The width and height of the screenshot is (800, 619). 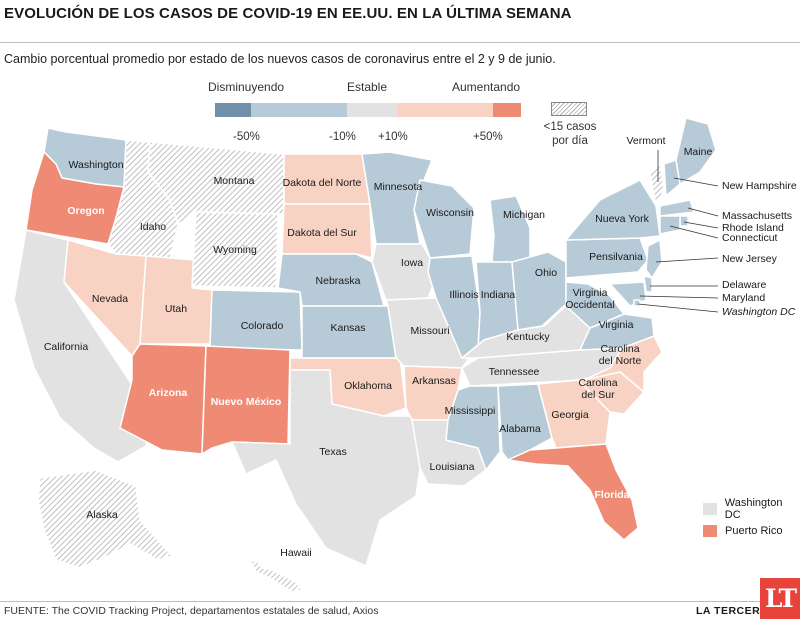 What do you see at coordinates (684, 221) in the screenshot?
I see `state-rhode-island` at bounding box center [684, 221].